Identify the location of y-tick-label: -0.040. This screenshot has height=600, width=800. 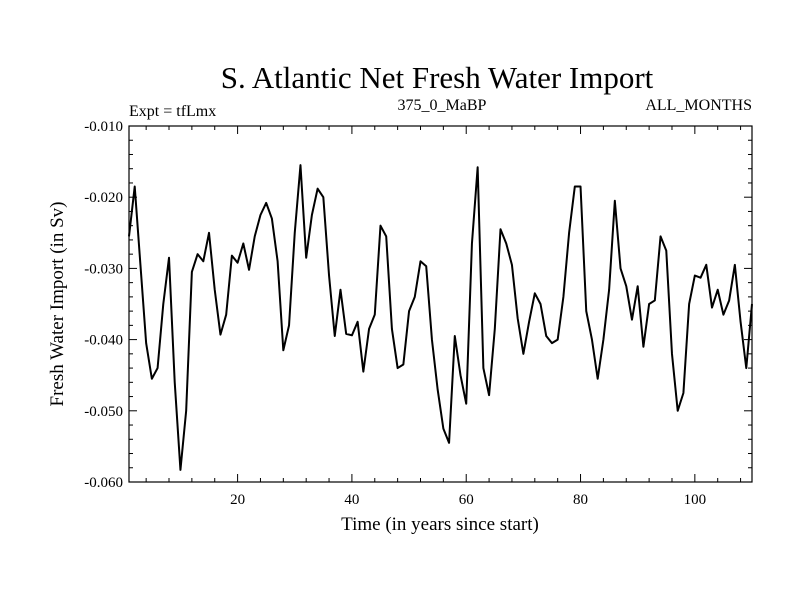
(103, 341).